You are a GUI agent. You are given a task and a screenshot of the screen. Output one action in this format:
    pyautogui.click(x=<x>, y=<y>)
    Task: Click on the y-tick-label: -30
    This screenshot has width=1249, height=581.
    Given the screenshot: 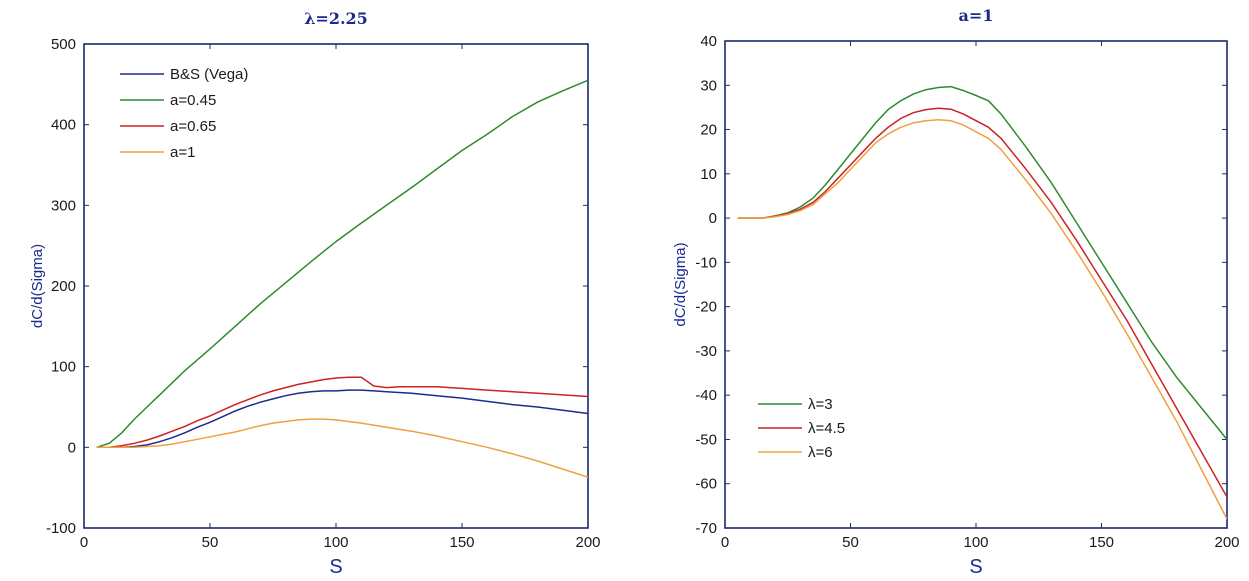 What is the action you would take?
    pyautogui.click(x=706, y=351)
    